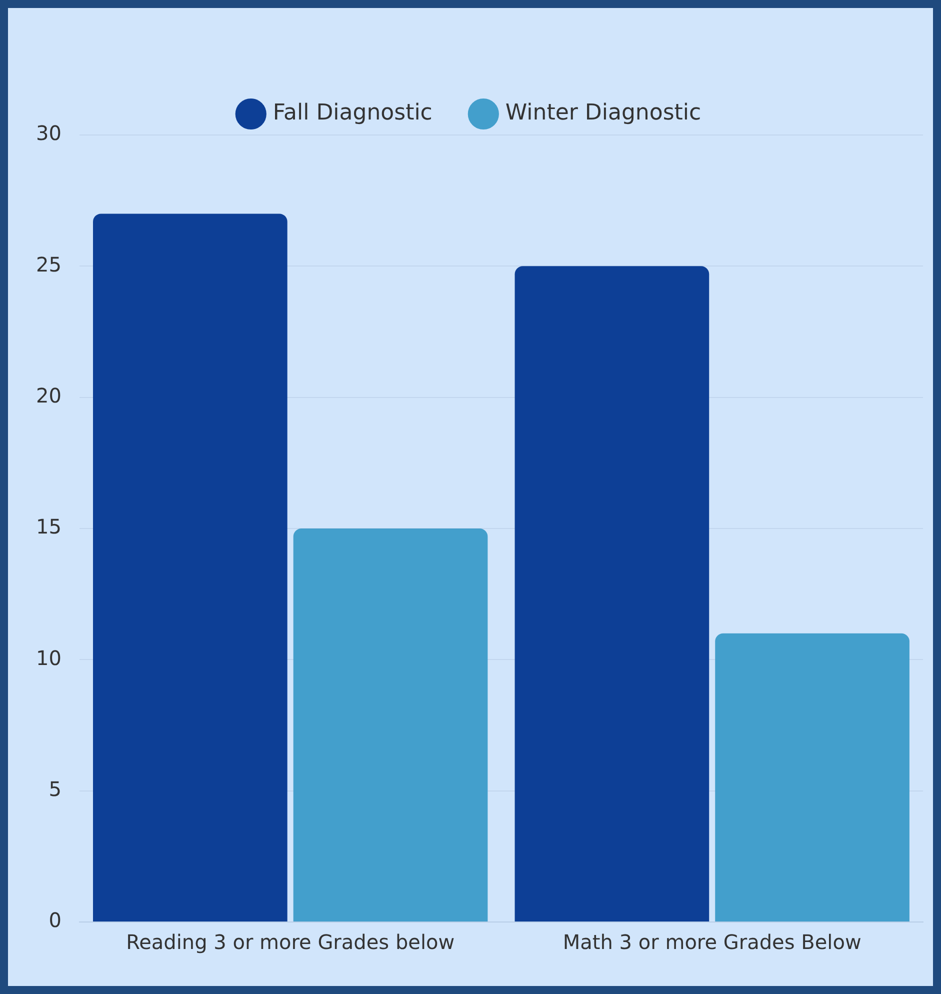 The image size is (941, 994). Describe the element at coordinates (290, 942) in the screenshot. I see `x-tick-label: Reading 3 or more Grades below` at that location.